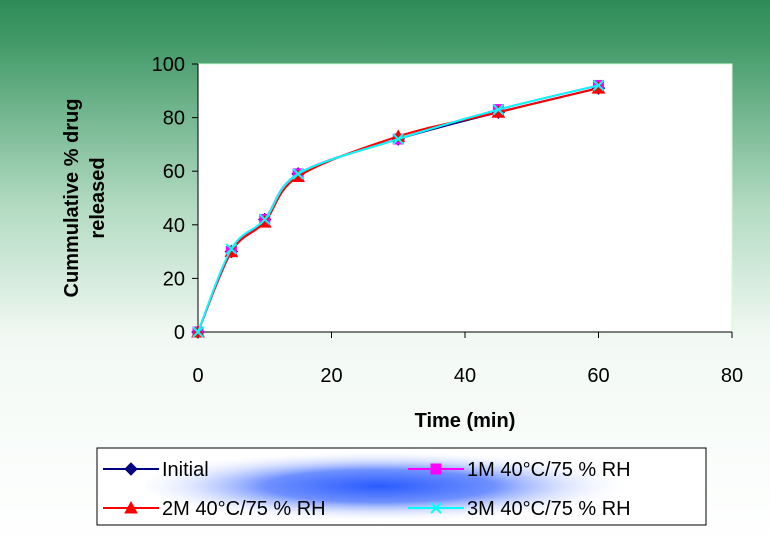 This screenshot has width=770, height=546. I want to click on x-axis-label: Time (min), so click(465, 421).